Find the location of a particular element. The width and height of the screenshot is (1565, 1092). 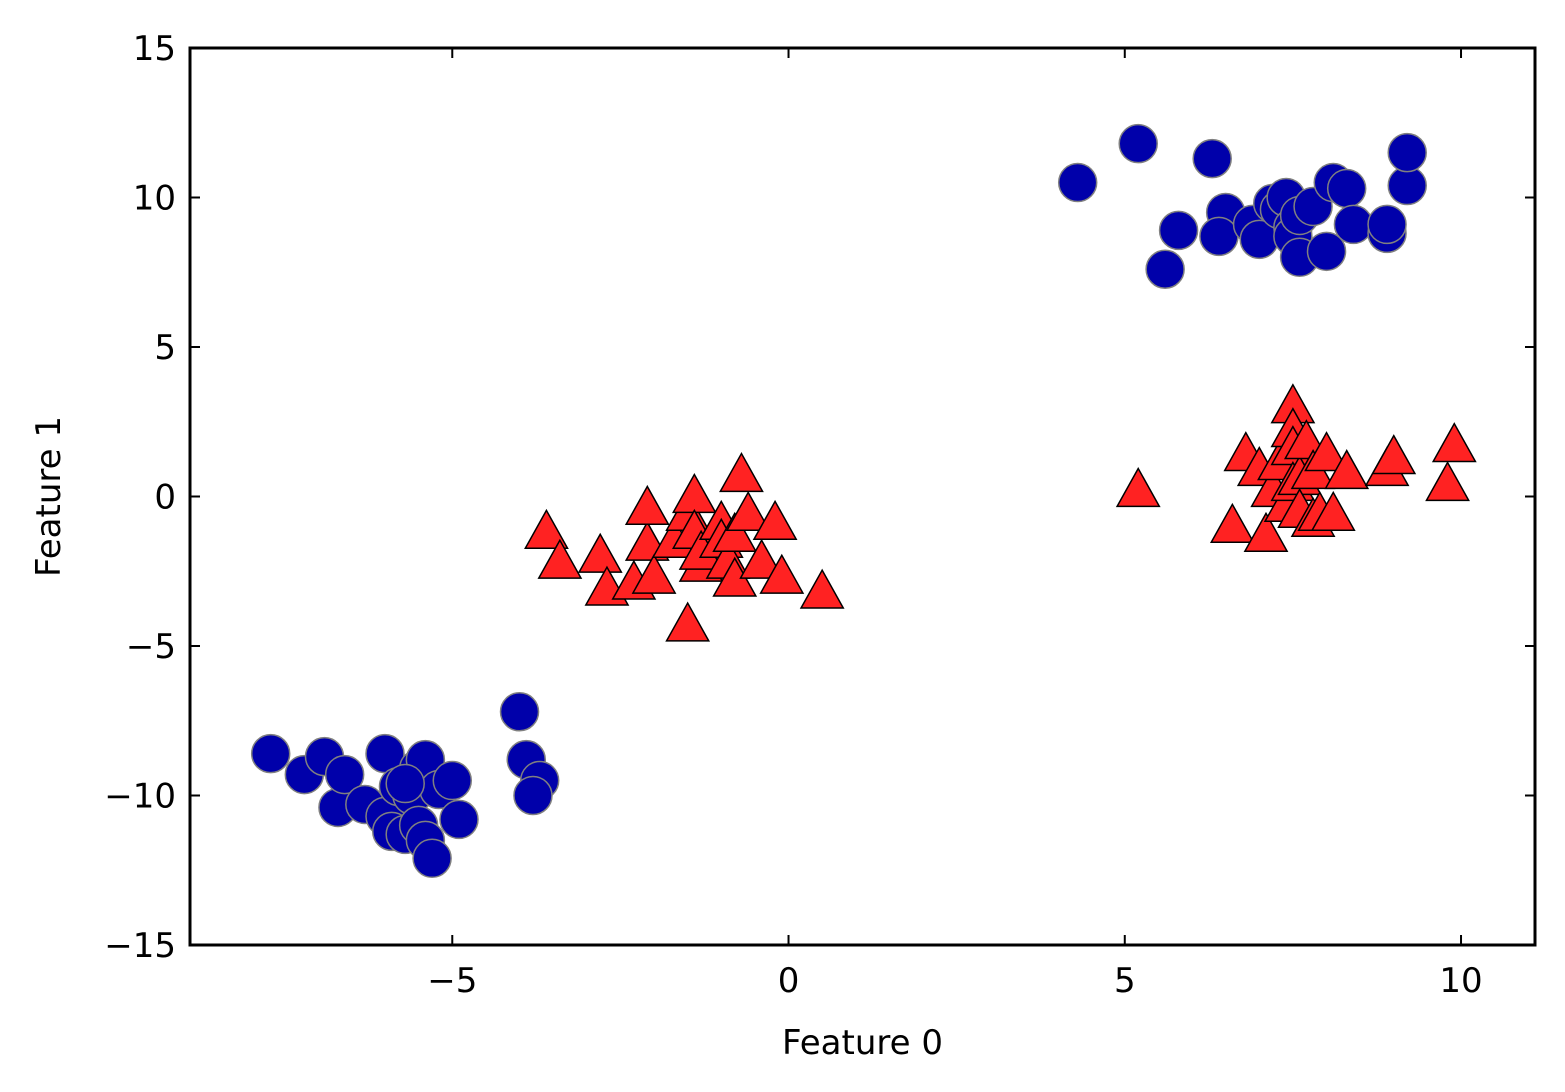

y-tick-labels: −15 −10 −5 0 5 10 15 is located at coordinates (140, 497).